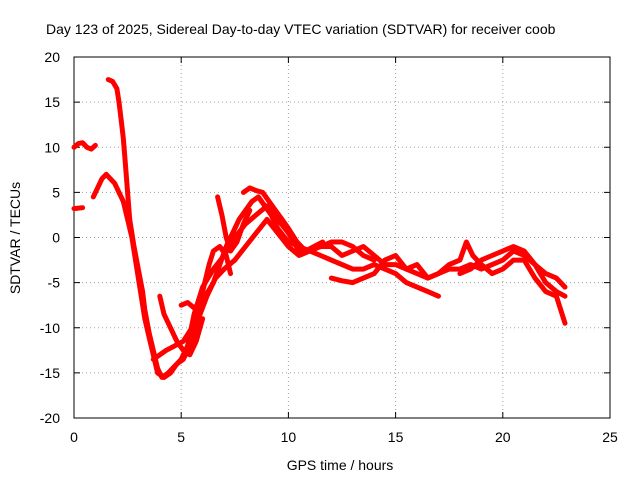  What do you see at coordinates (15, 238) in the screenshot?
I see `y-axis-label: SDTVAR / TECUs` at bounding box center [15, 238].